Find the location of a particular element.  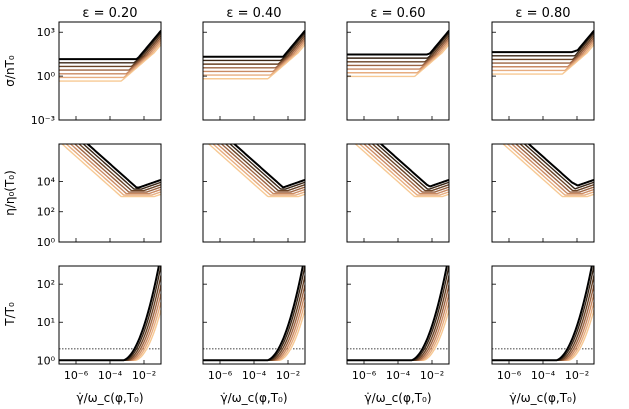

column-title-3: ε = 0.60 is located at coordinates (397, 13).